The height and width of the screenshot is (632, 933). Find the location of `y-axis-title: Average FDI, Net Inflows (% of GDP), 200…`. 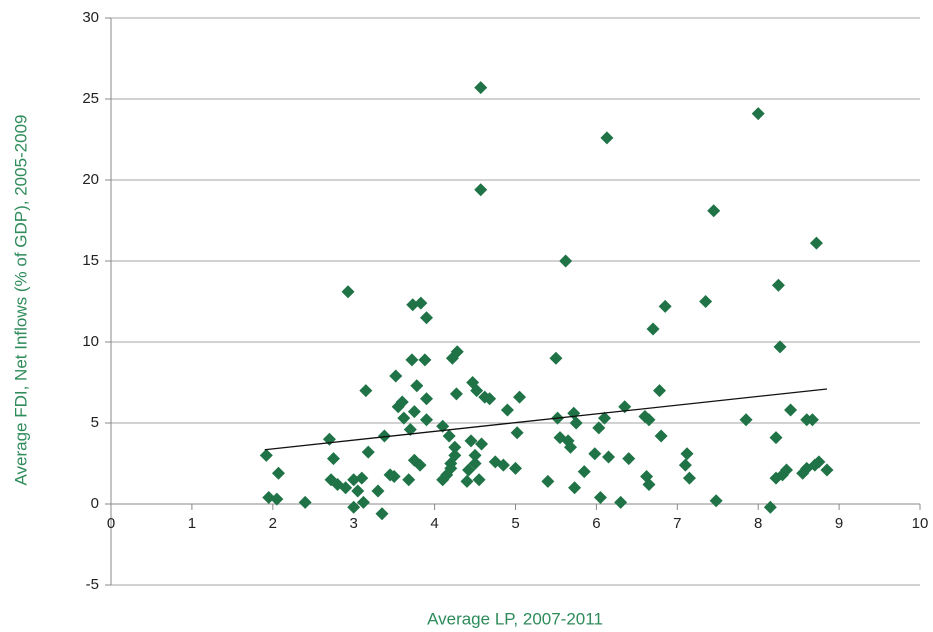

y-axis-title: Average FDI, Net Inflows (% of GDP), 200… is located at coordinates (20, 299).